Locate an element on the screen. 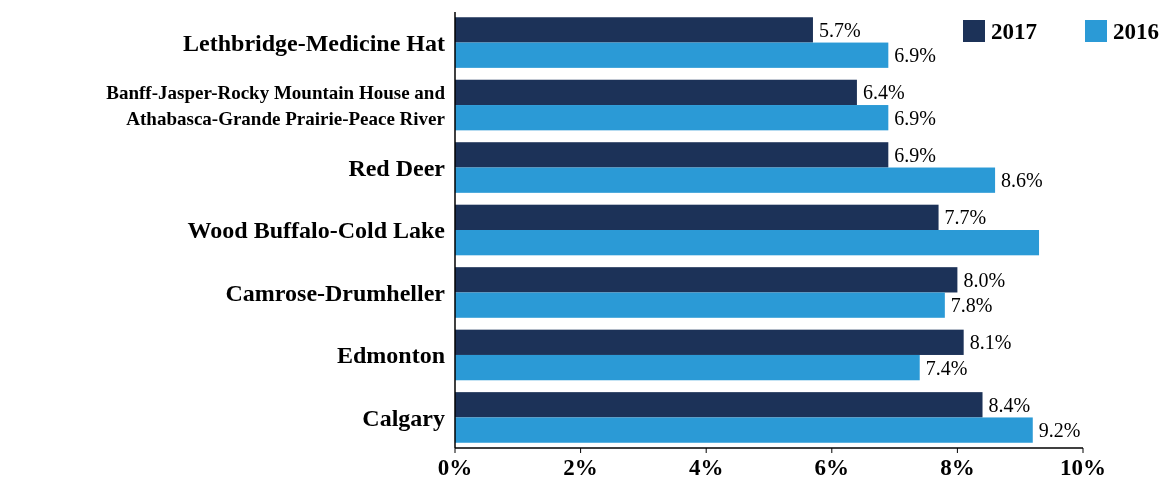 The image size is (1173, 492). y-tick-label: Calgary is located at coordinates (403, 417).